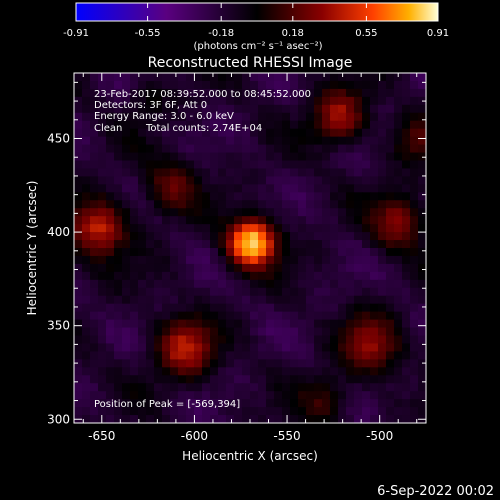 The image size is (500, 500). What do you see at coordinates (58, 139) in the screenshot?
I see `y-tick-label: 450` at bounding box center [58, 139].